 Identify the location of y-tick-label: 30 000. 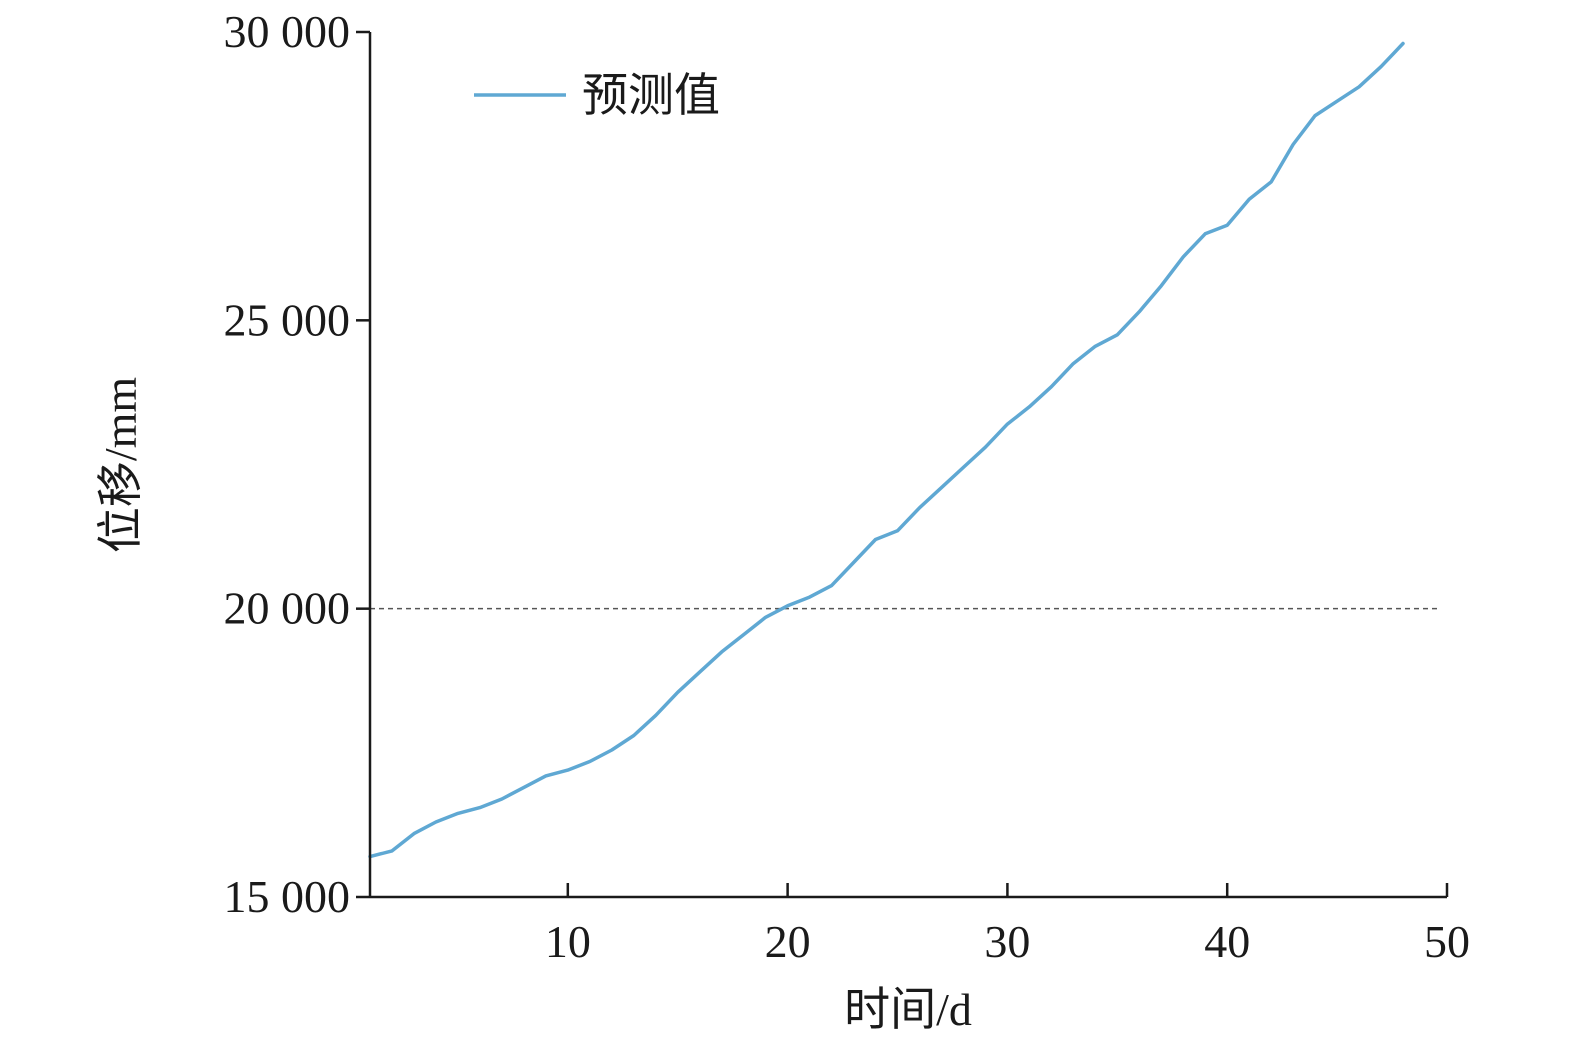
(287, 31).